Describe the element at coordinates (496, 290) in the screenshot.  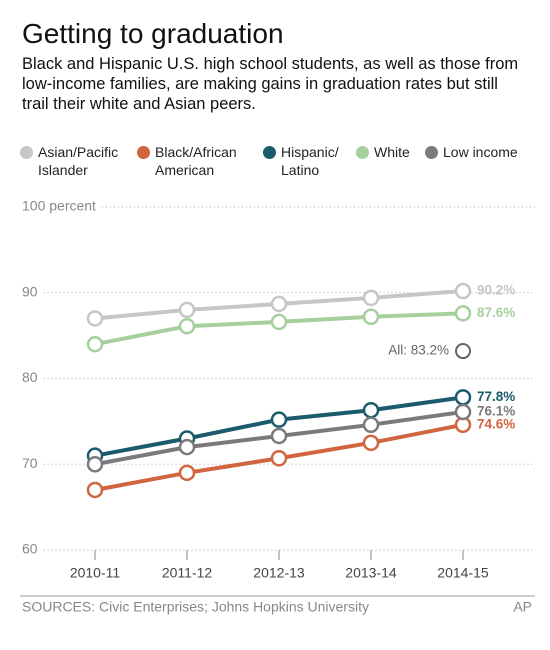
I see `value-label: 90.2%` at that location.